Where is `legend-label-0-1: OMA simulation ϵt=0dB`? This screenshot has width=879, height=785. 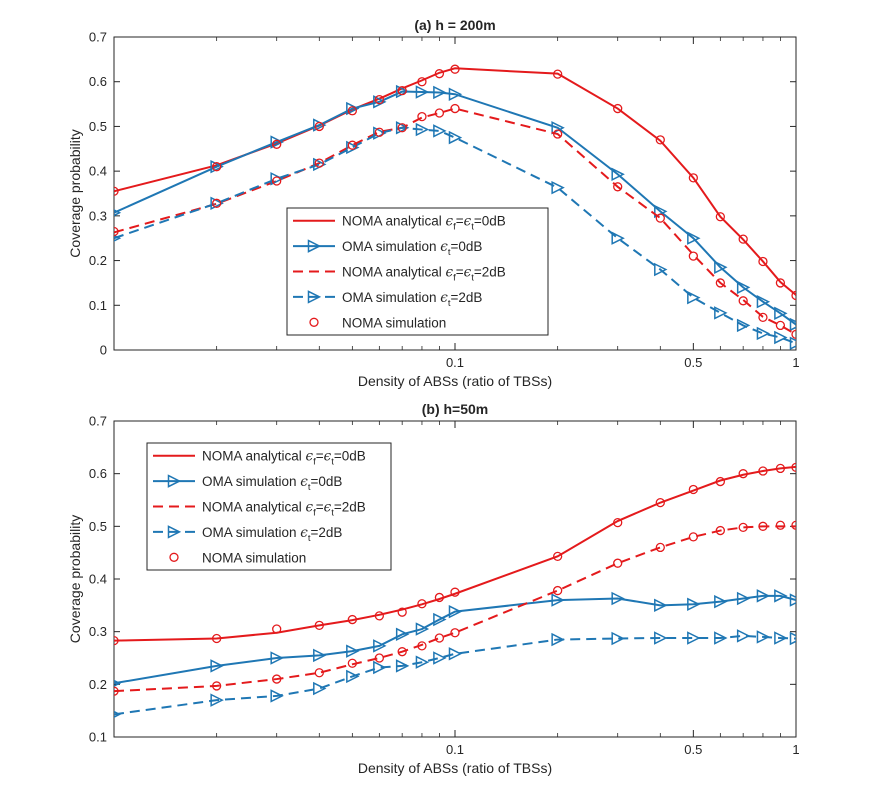
legend-label-0-1: OMA simulation ϵt=0dB is located at coordinates (412, 248).